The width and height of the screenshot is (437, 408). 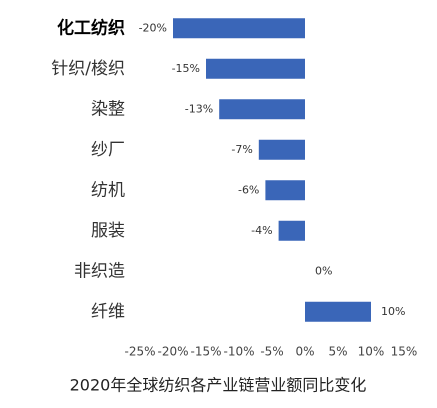 I want to click on x-tick-label: -10%, so click(x=238, y=352).